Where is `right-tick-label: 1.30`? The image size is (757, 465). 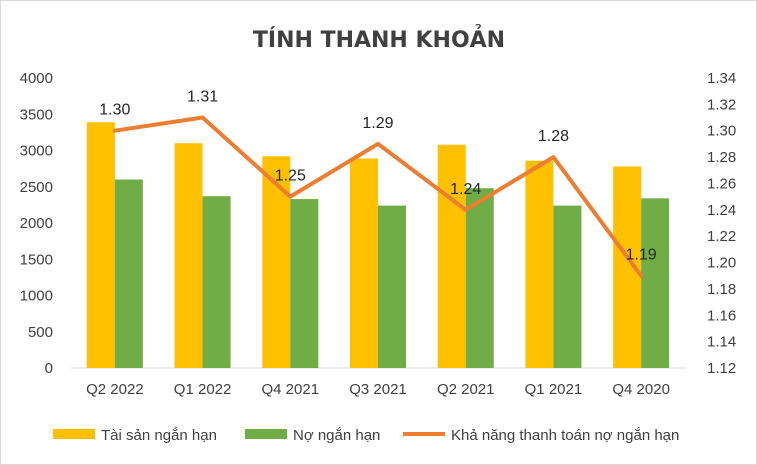 right-tick-label: 1.30 is located at coordinates (721, 131).